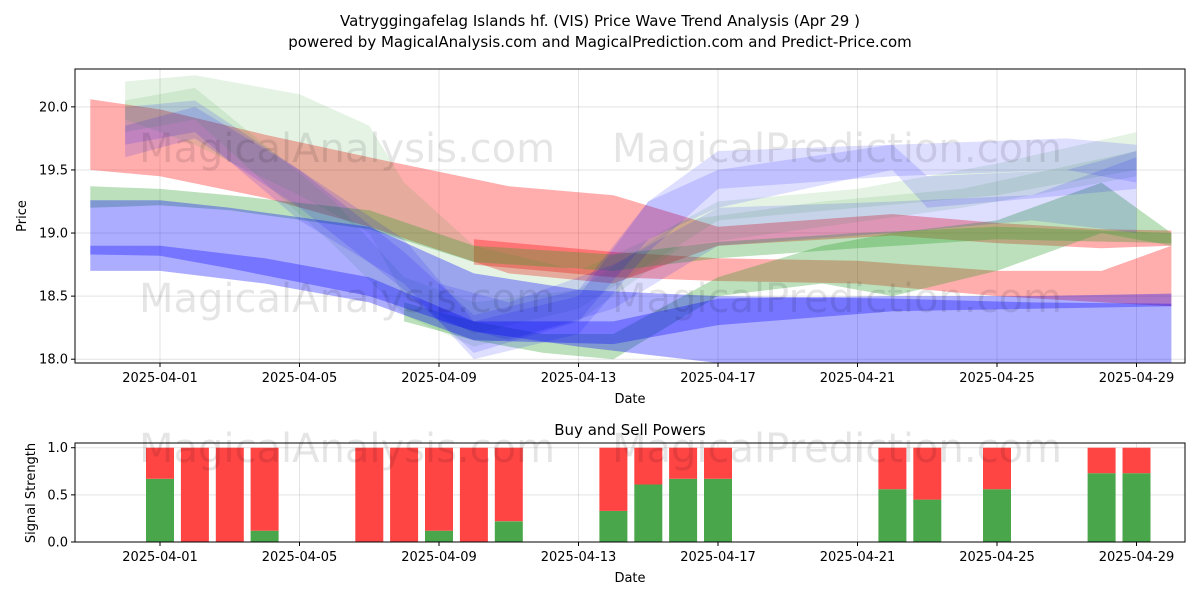  Describe the element at coordinates (629, 399) in the screenshot. I see `price-x-axis-label: Date` at that location.